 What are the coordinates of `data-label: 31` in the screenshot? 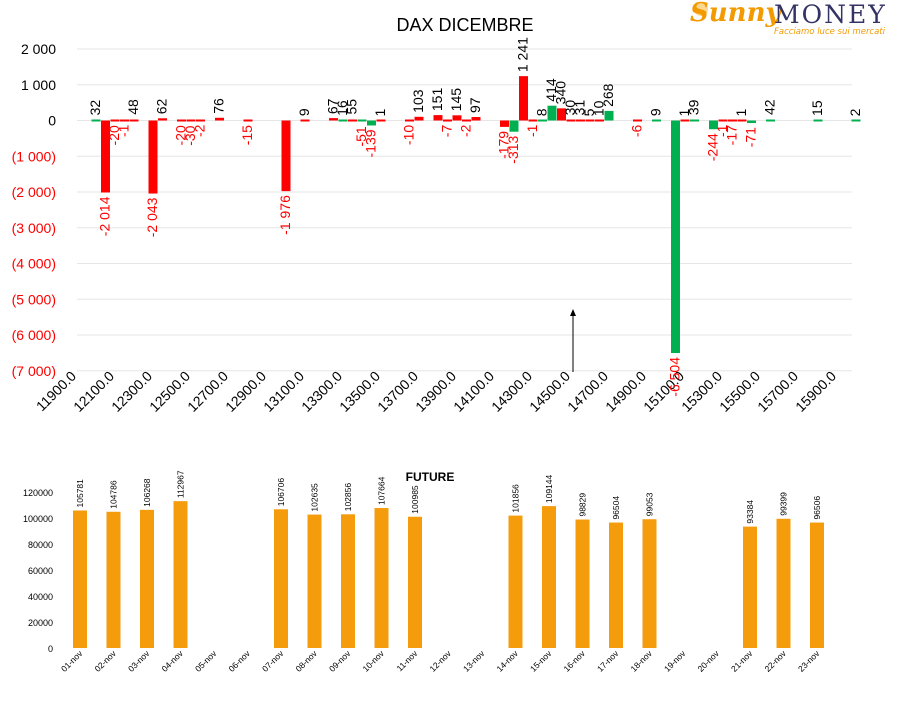 It's located at (580, 108).